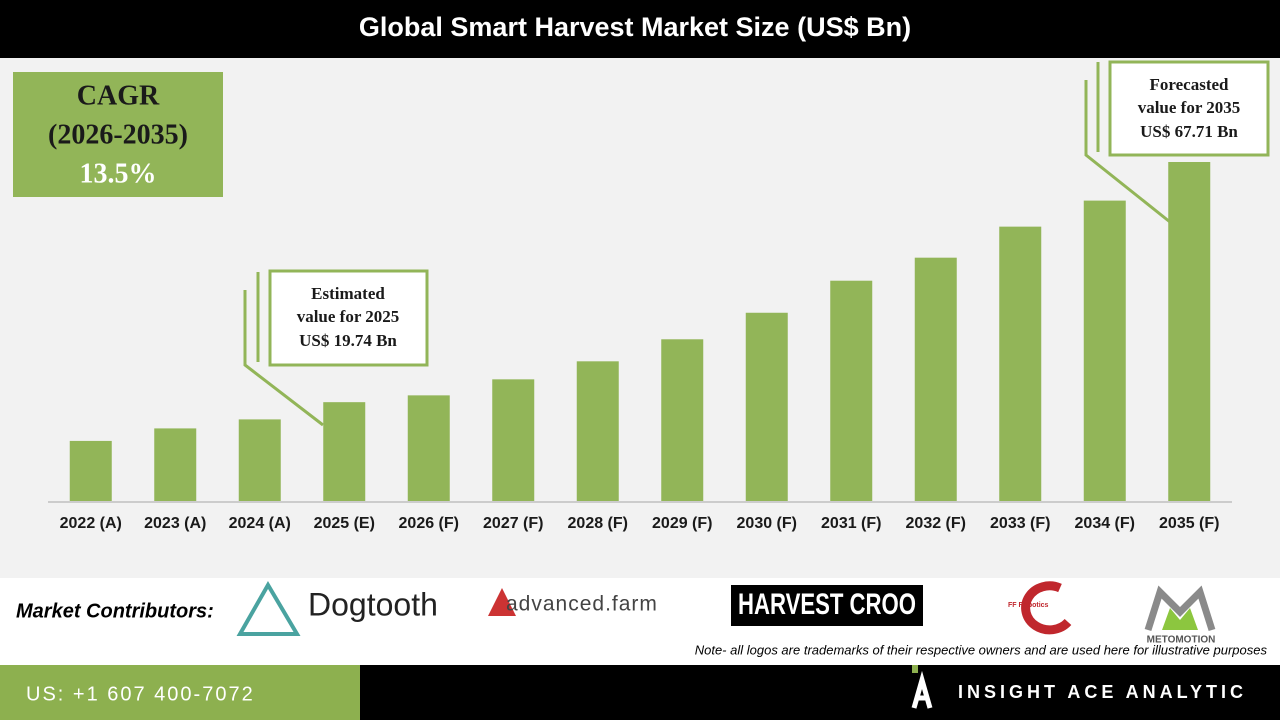  What do you see at coordinates (429, 523) in the screenshot?
I see `x-tick-label: 2026 (F)` at bounding box center [429, 523].